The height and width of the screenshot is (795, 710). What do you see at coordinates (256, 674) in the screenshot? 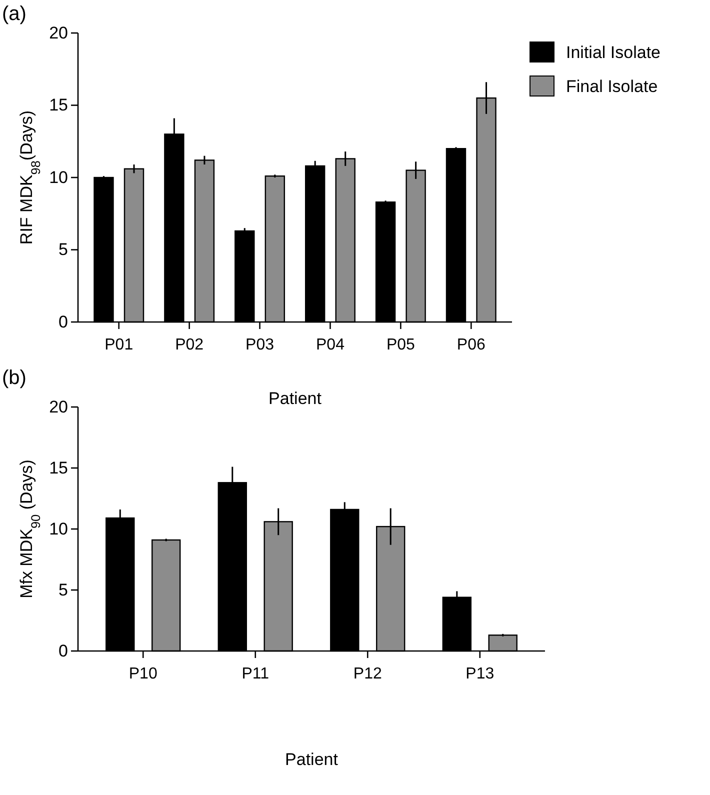
I see `x-tick-label: P11` at bounding box center [256, 674].